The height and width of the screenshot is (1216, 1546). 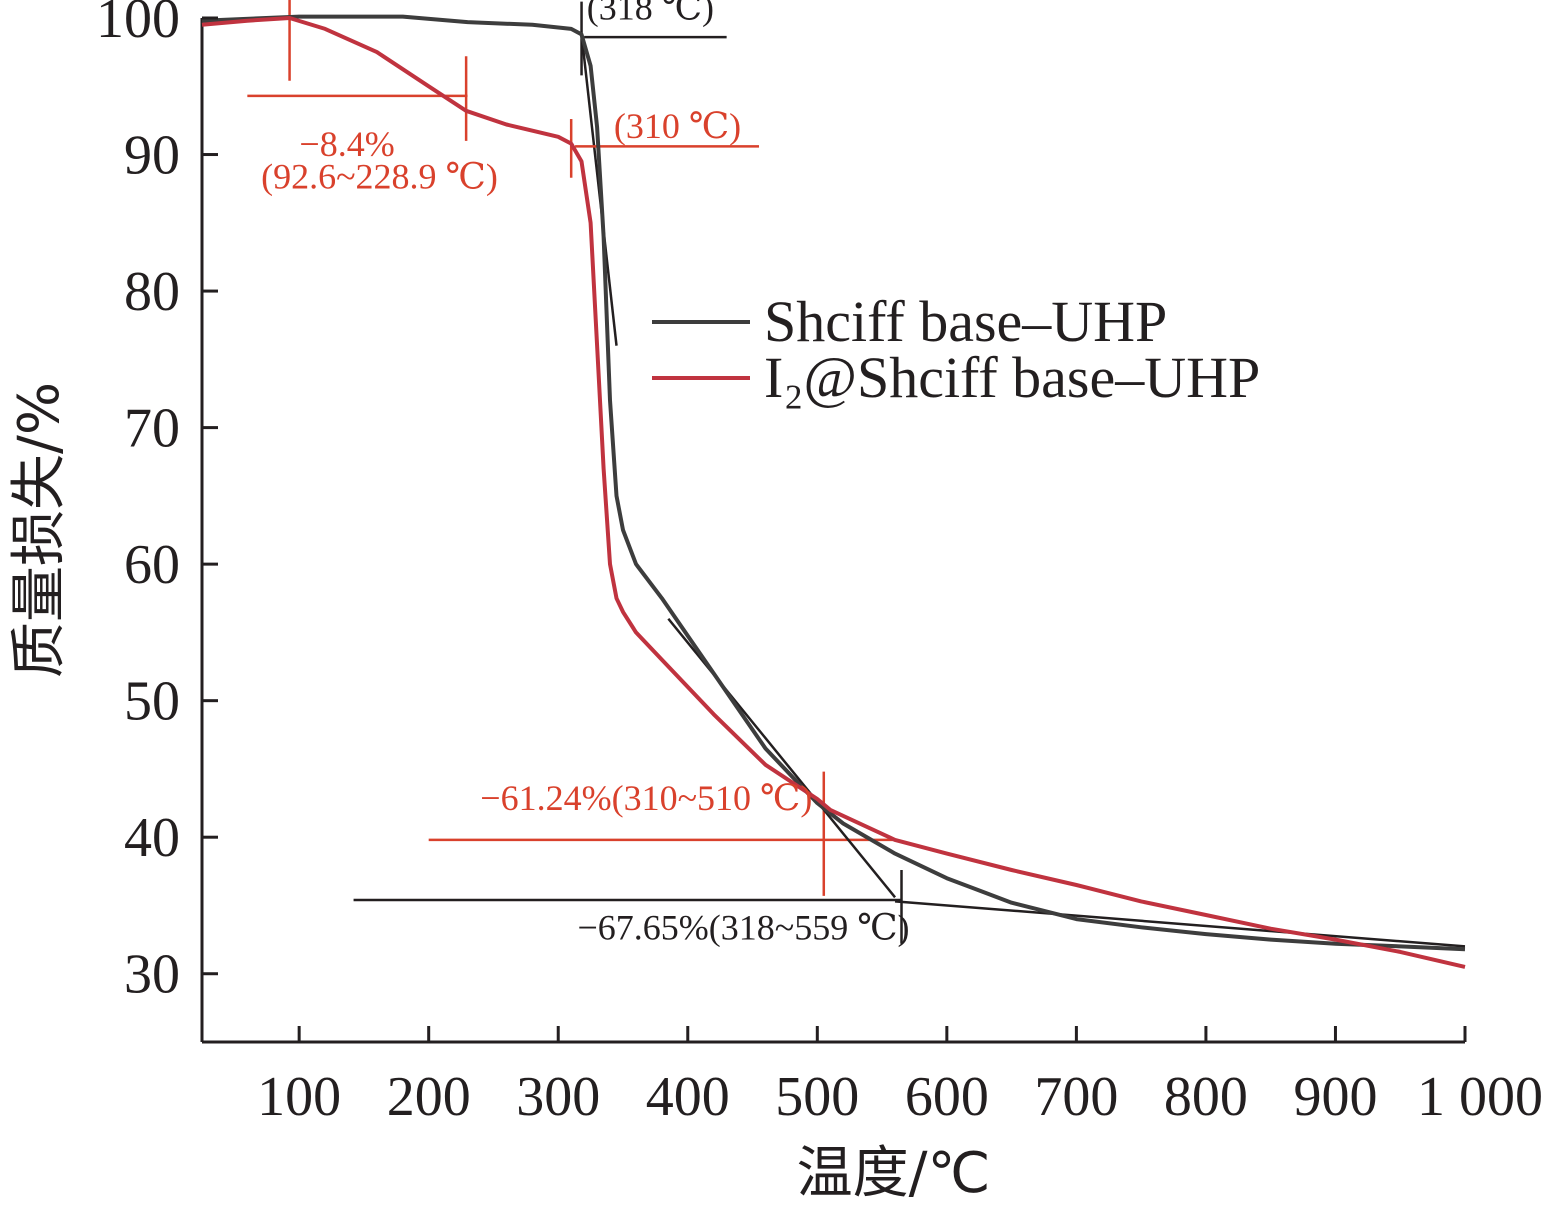 I want to click on y-tick-label: 30, so click(x=152, y=975).